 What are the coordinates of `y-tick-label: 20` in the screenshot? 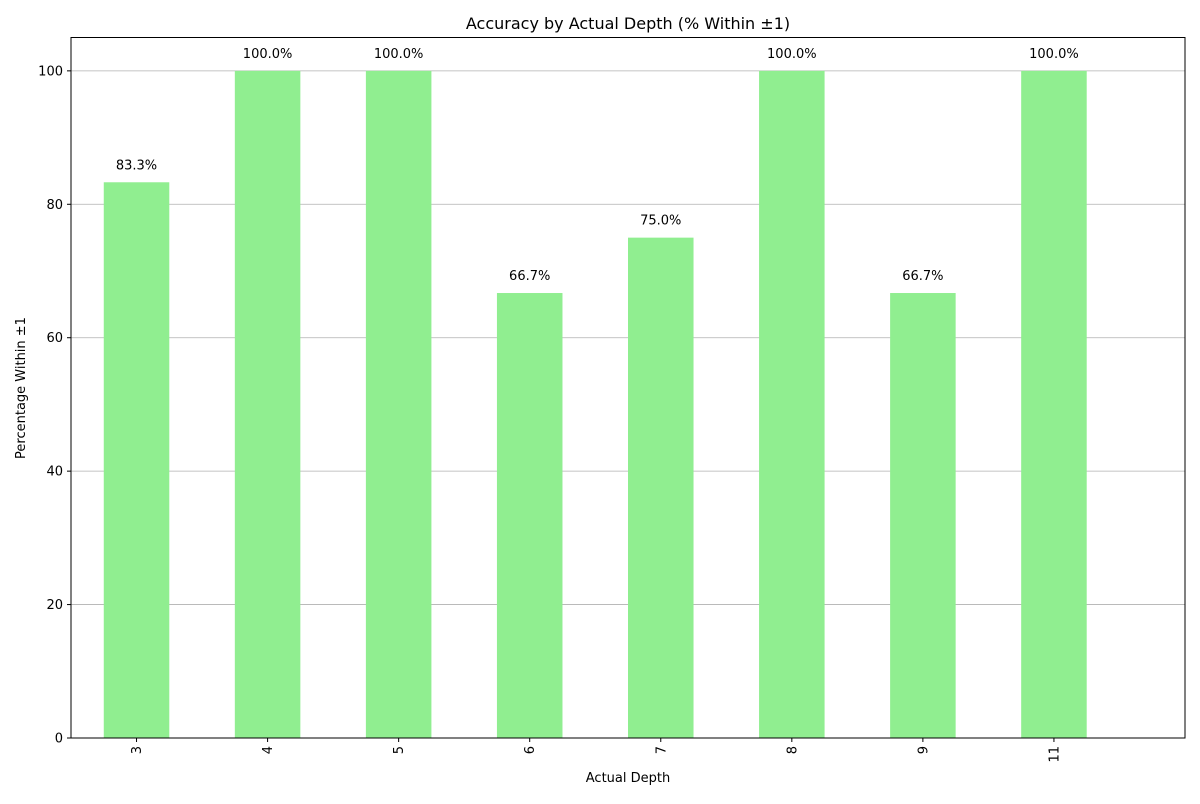 It's located at (54, 605).